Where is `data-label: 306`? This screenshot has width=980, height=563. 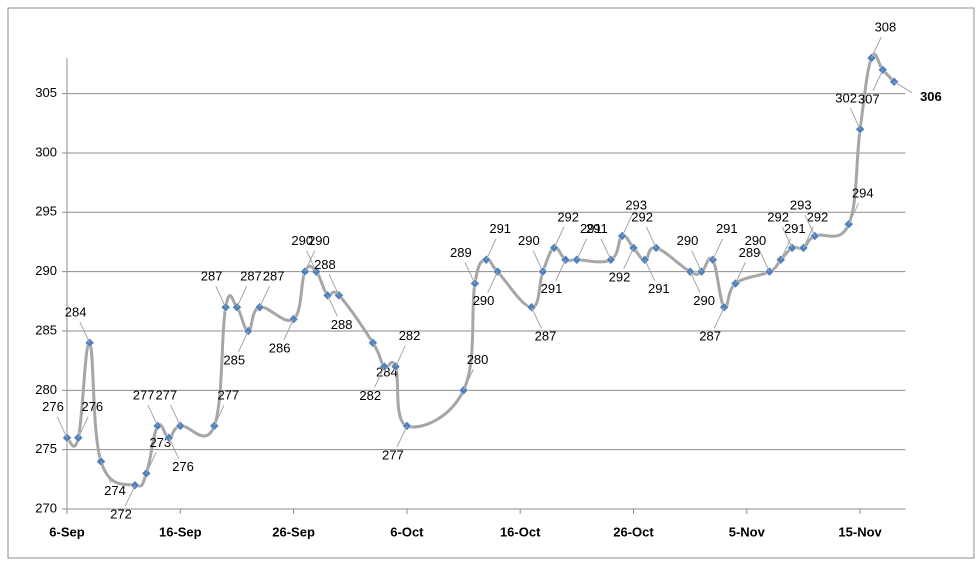 data-label: 306 is located at coordinates (931, 96).